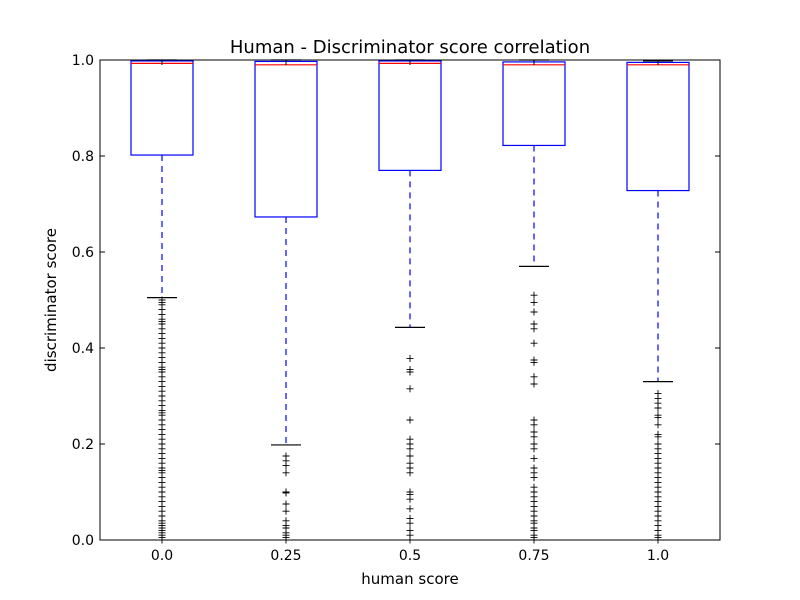  Describe the element at coordinates (83, 349) in the screenshot. I see `y-tick-label: 0.4` at that location.